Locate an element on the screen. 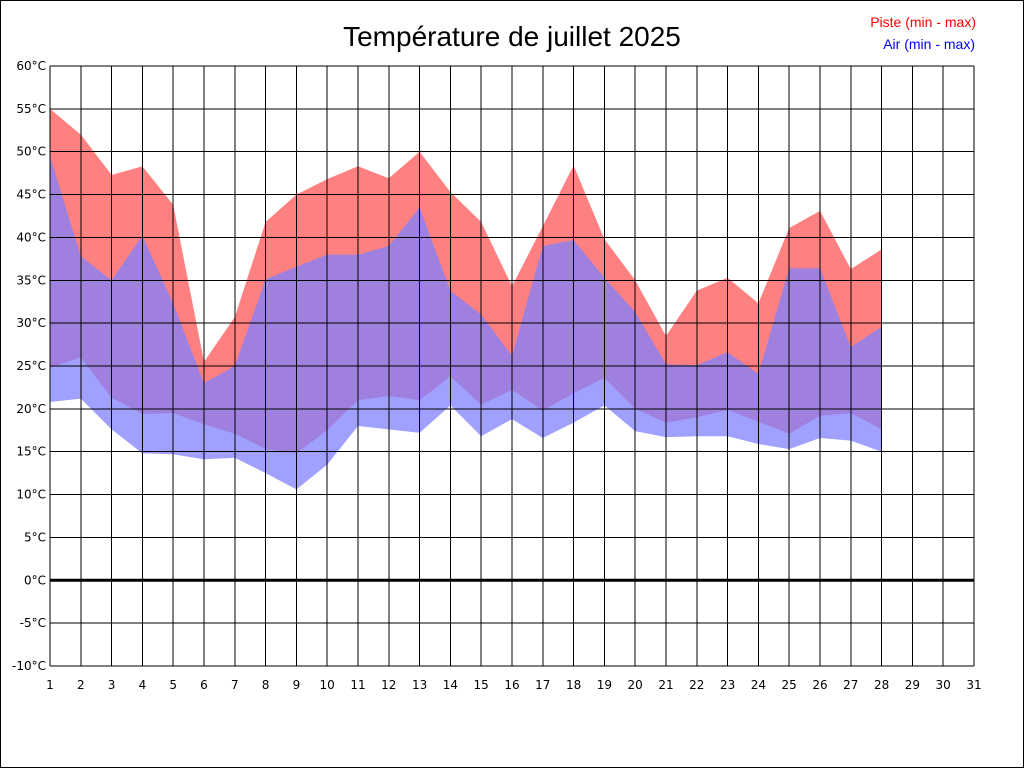  y-tick-label: 5°C is located at coordinates (35, 537).